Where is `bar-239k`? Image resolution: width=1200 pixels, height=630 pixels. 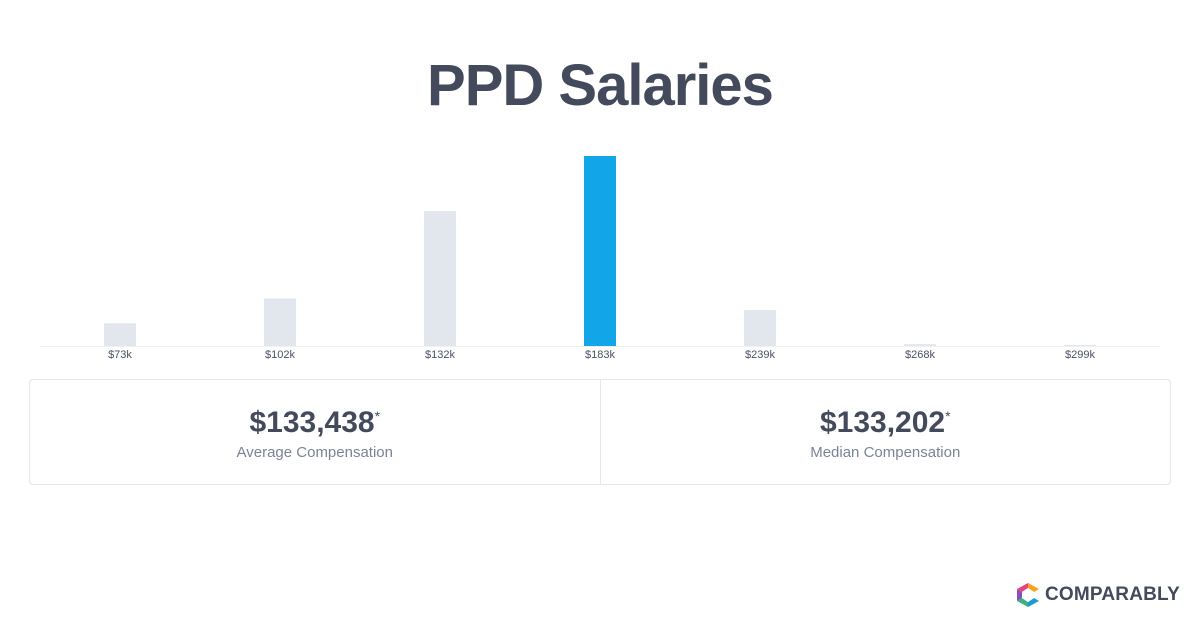
bar-239k is located at coordinates (760, 327).